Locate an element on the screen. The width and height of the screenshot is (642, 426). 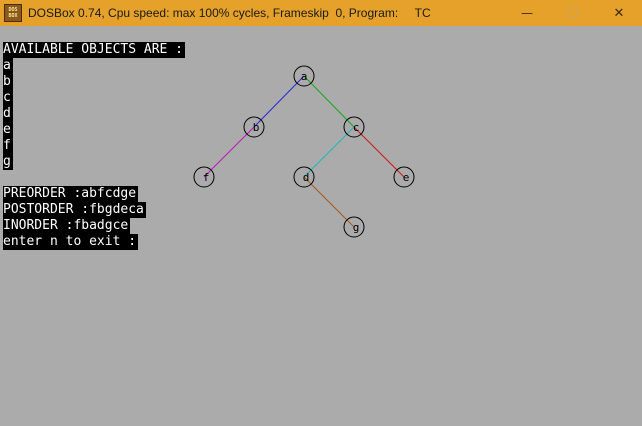
maximize-icon: ☐ is located at coordinates (573, 13).